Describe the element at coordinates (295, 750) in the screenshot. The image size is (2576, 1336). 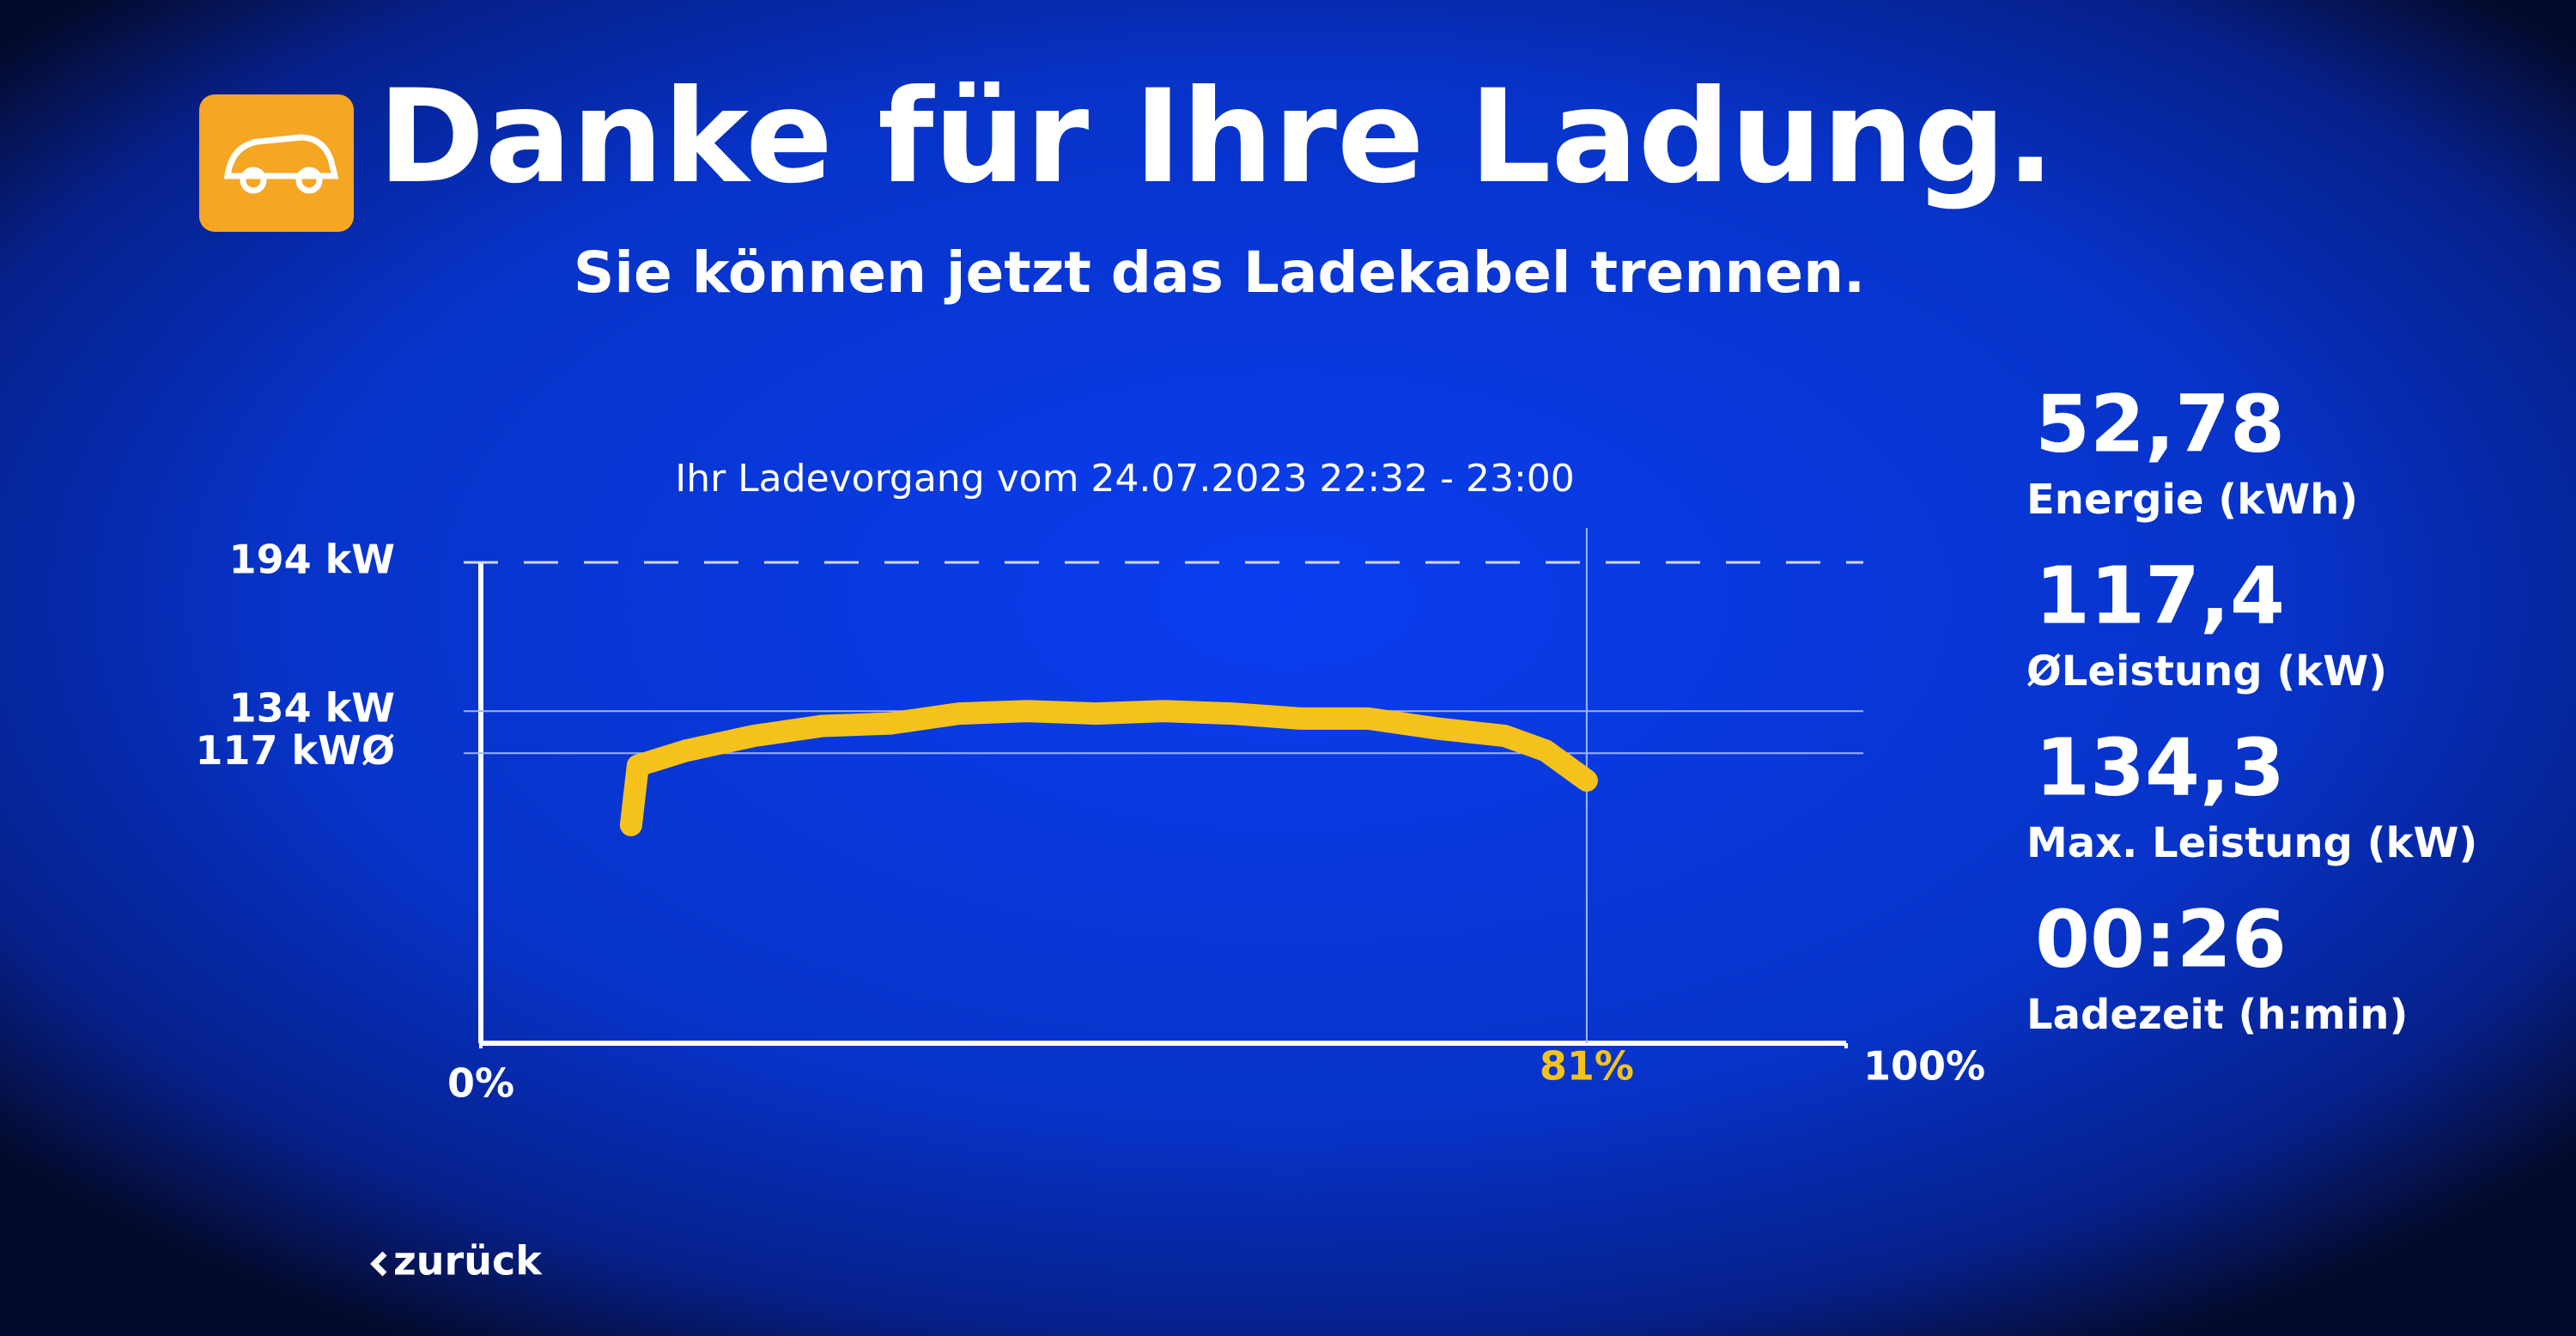
I see `y-tick-label: 117 kWØ` at that location.